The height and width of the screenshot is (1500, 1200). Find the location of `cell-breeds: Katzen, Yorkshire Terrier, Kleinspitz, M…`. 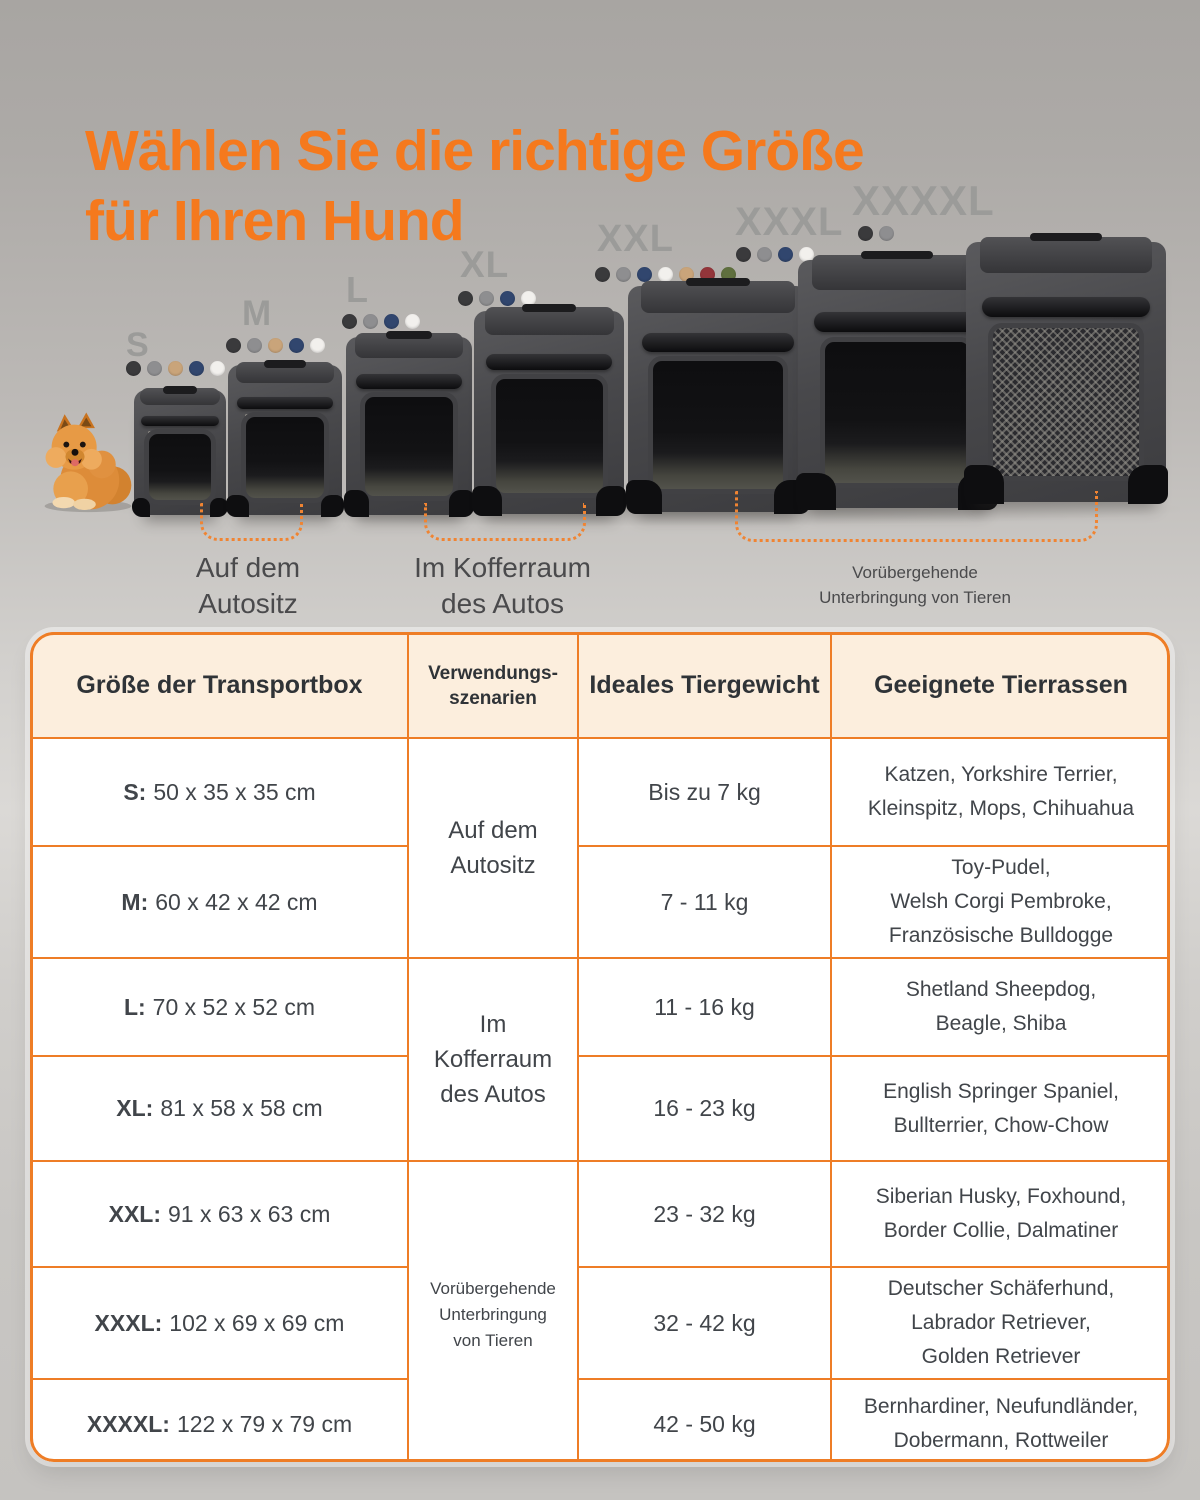

cell-breeds: Katzen, Yorkshire Terrier, Kleinspitz, M… is located at coordinates (1000, 792).